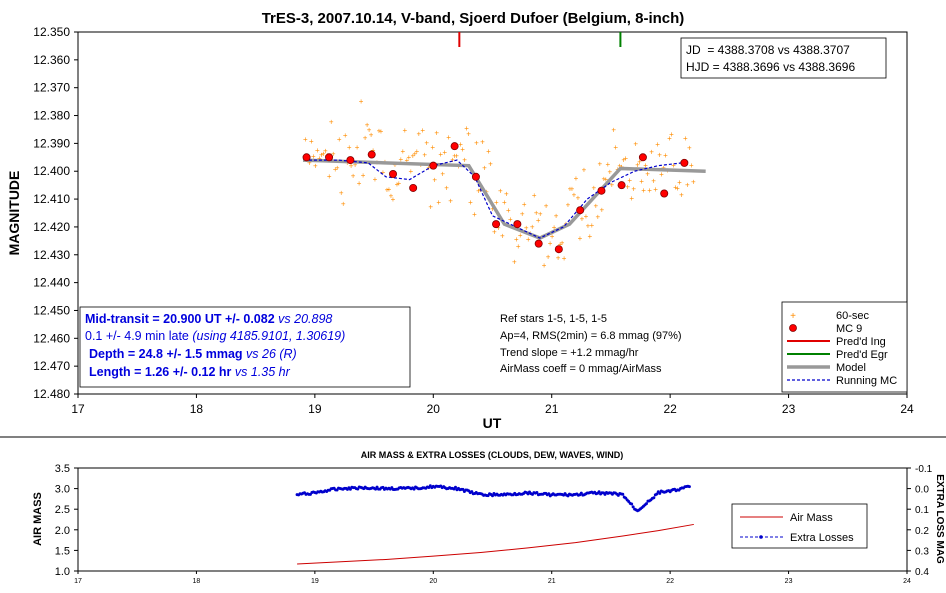  Describe the element at coordinates (51, 116) in the screenshot. I see `y-tick-label: 12.380` at that location.